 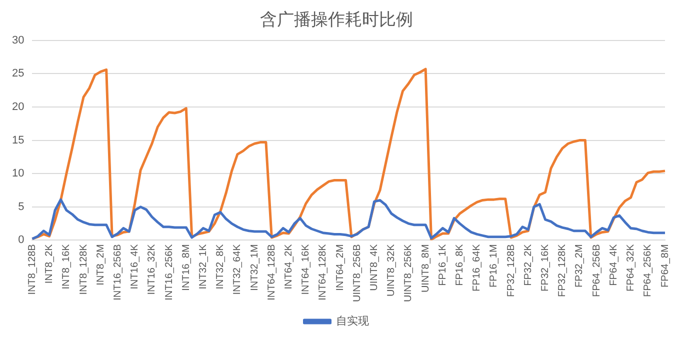 What do you see at coordinates (596, 271) in the screenshot?
I see `x-tick-label: FP64_256B` at bounding box center [596, 271].